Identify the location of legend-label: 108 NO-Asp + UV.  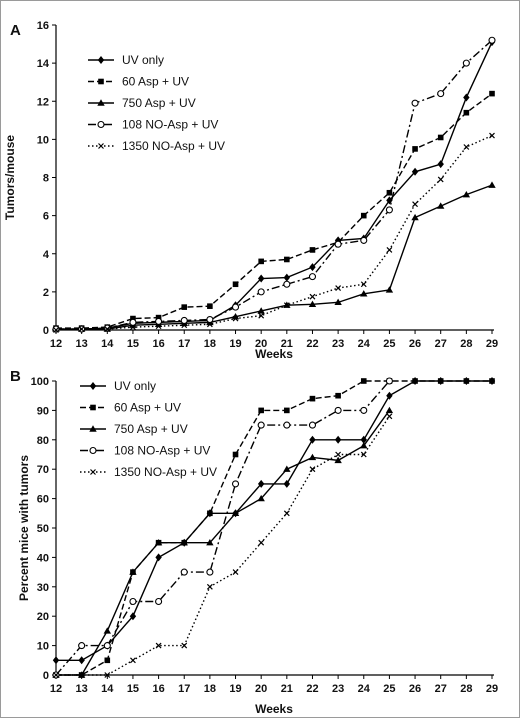
(162, 451).